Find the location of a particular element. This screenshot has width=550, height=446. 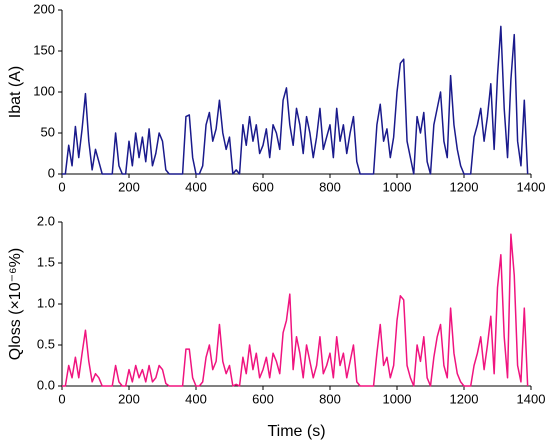

y-tick-label: 1.5 is located at coordinates (46, 261).